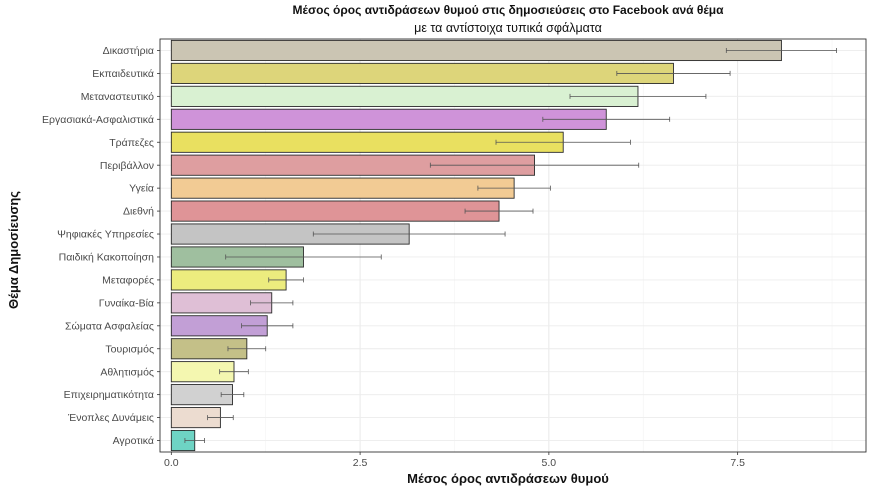  Describe the element at coordinates (105, 235) in the screenshot. I see `category-label: Ψηφιακές Υπηρεσίες` at that location.